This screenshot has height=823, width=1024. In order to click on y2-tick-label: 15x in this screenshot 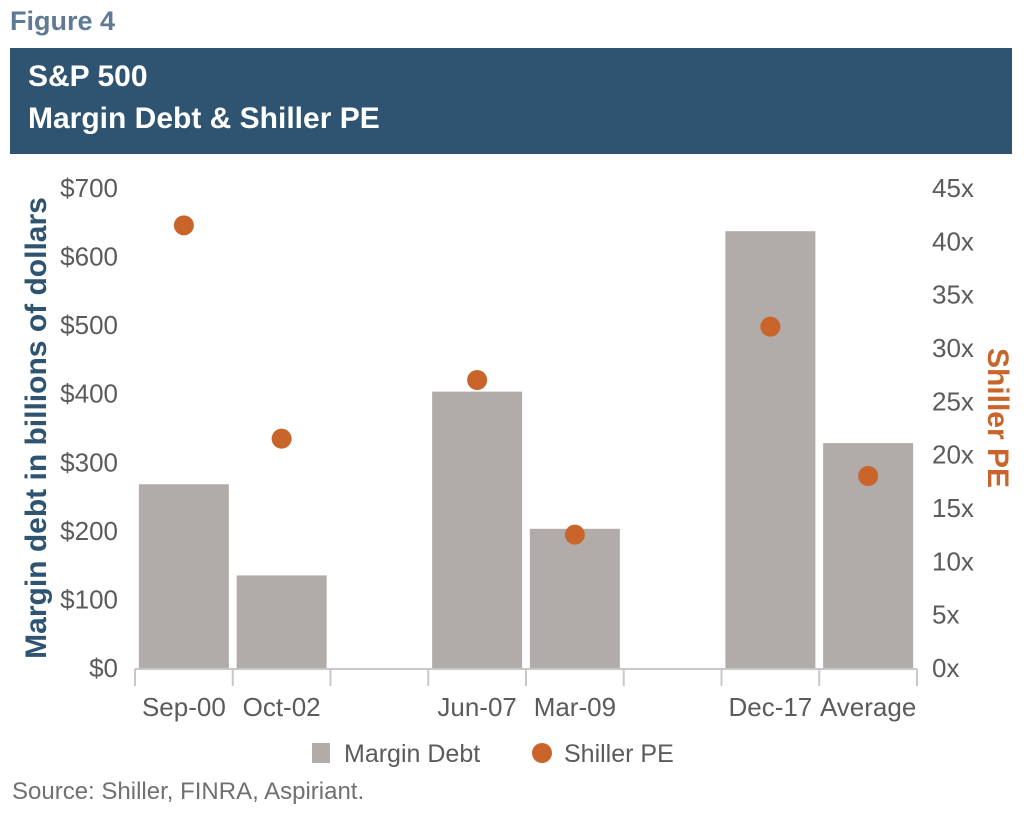, I will do `click(953, 508)`.